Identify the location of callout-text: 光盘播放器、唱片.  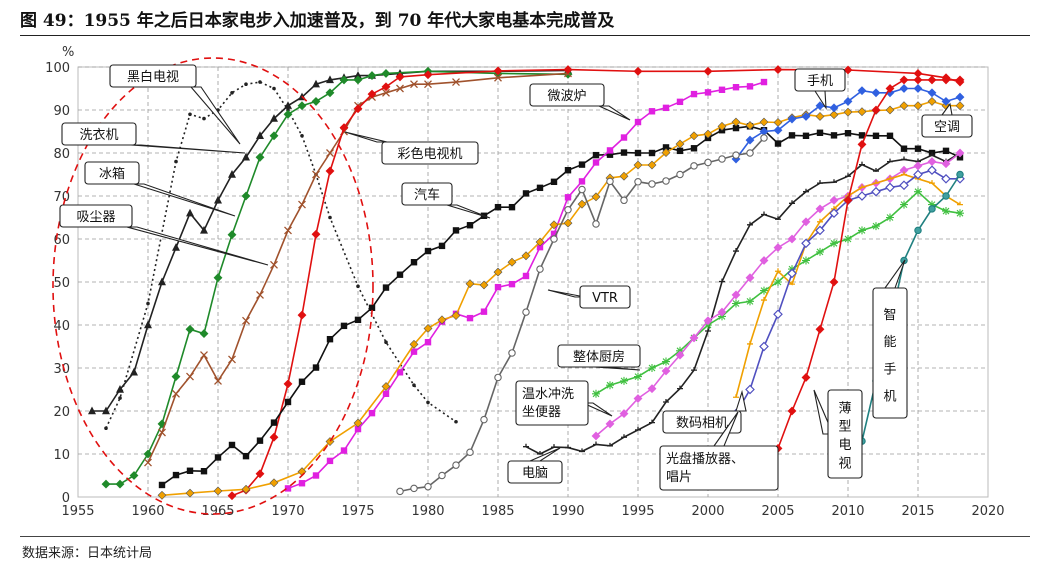
(705, 468).